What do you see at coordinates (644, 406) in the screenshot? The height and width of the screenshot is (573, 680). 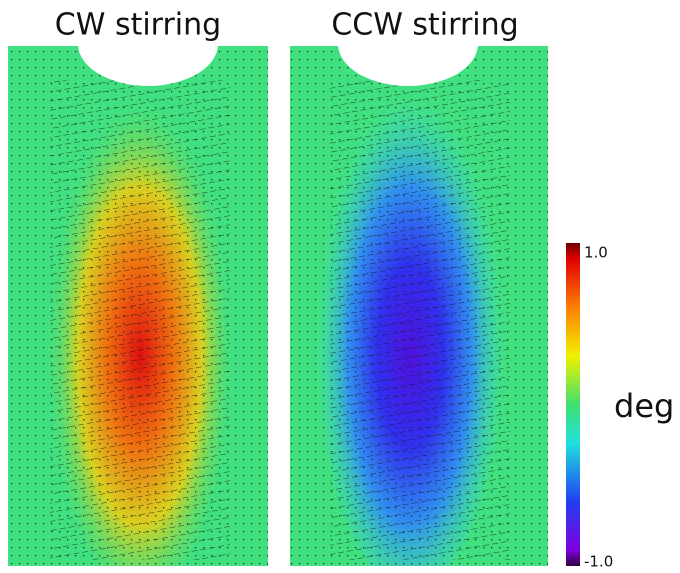 I see `colorbar-unit: deg` at bounding box center [644, 406].